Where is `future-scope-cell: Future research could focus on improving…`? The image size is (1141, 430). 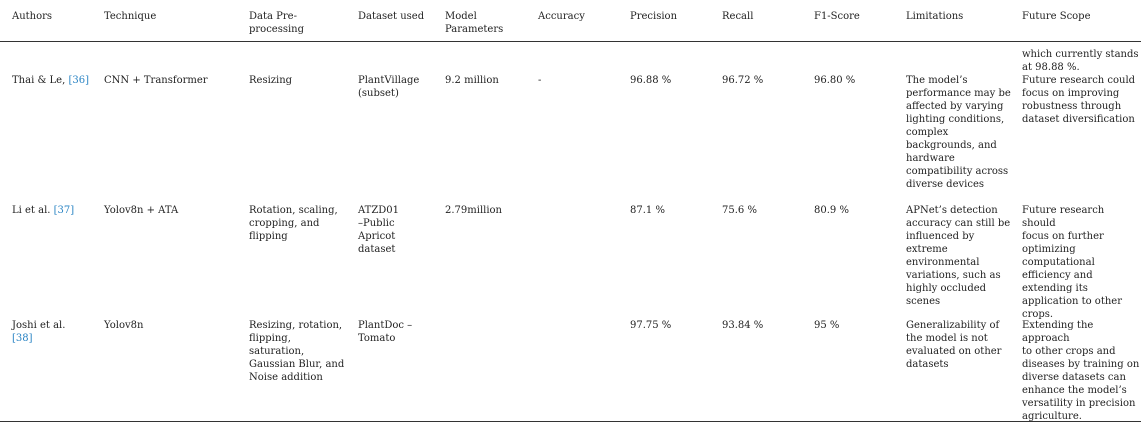
future-scope-cell: Future research could focus on improving… is located at coordinates (1079, 100).